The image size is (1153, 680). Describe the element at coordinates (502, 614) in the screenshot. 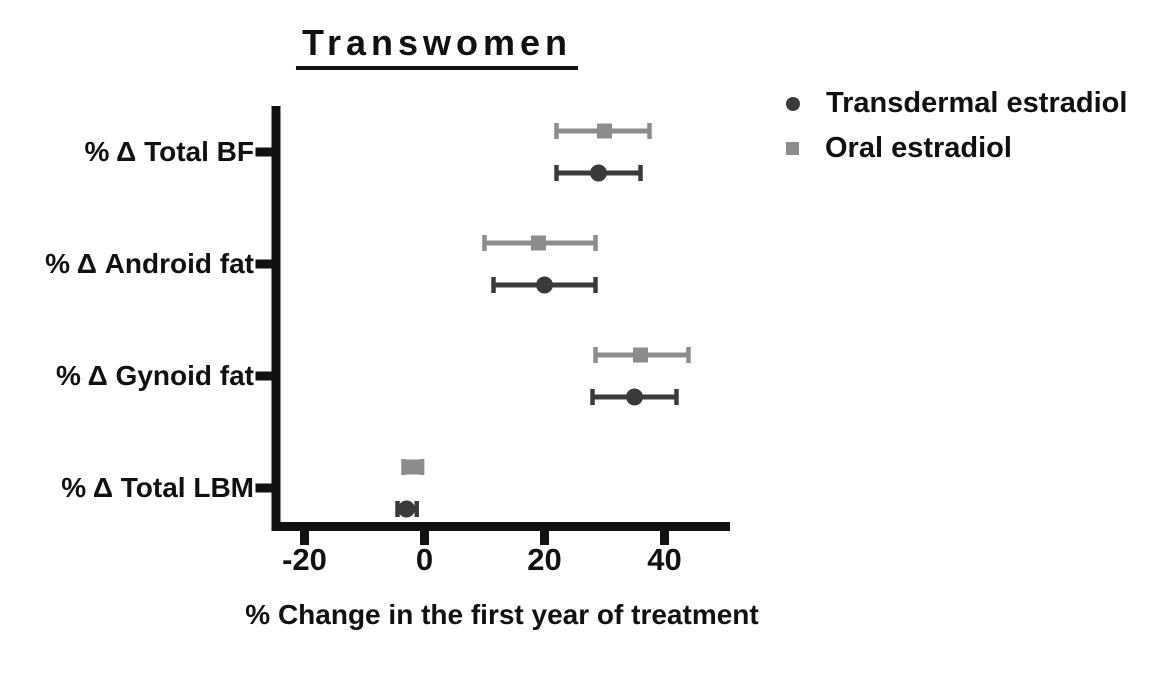

I see `x-axis-title: % Change in the first year of treatment` at that location.